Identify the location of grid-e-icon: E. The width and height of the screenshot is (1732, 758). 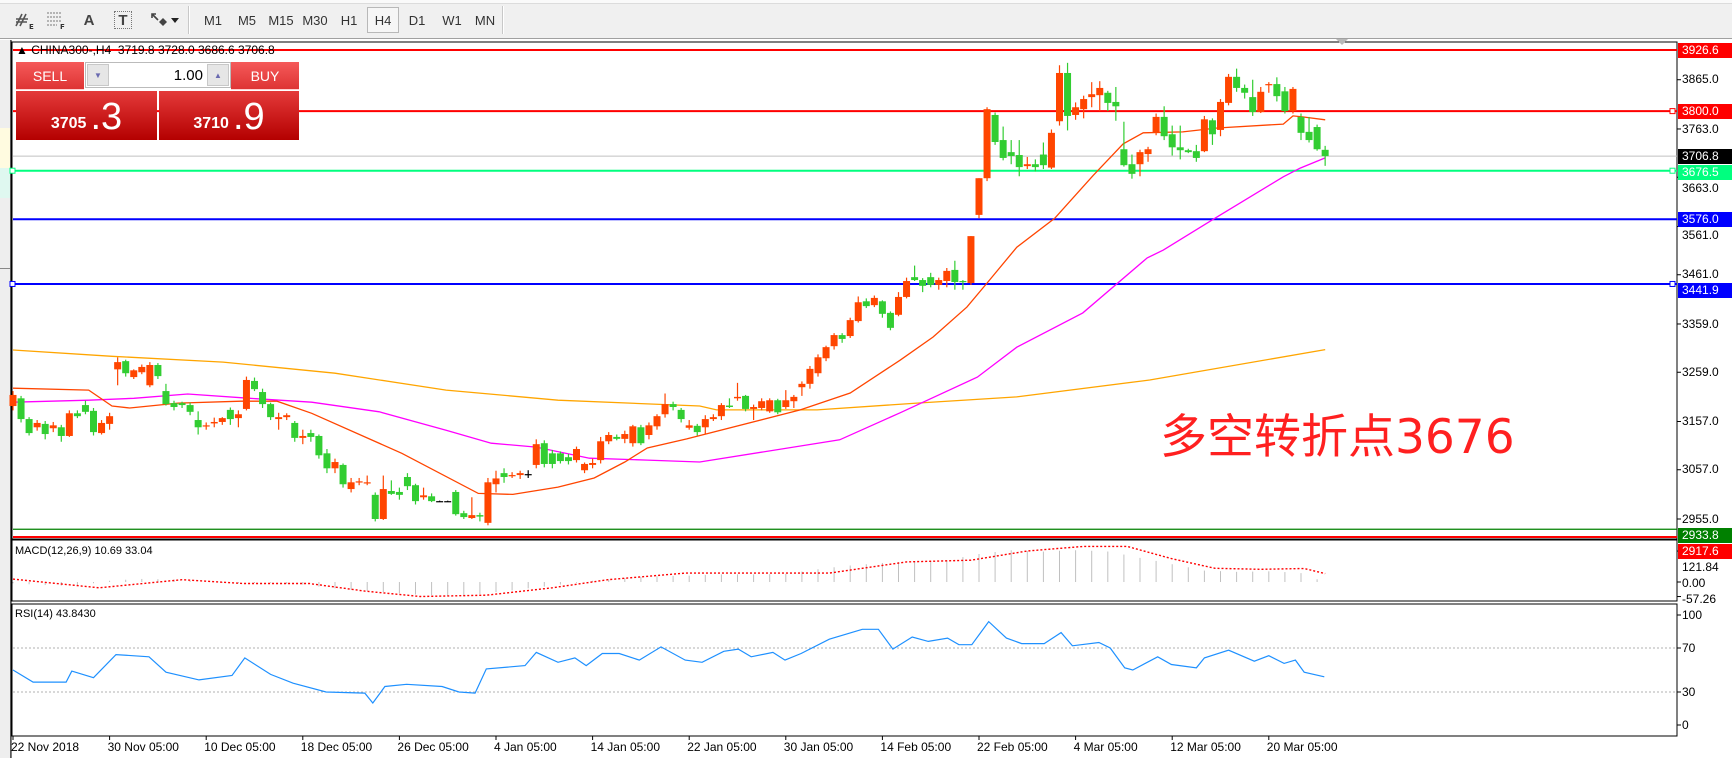
(25, 20).